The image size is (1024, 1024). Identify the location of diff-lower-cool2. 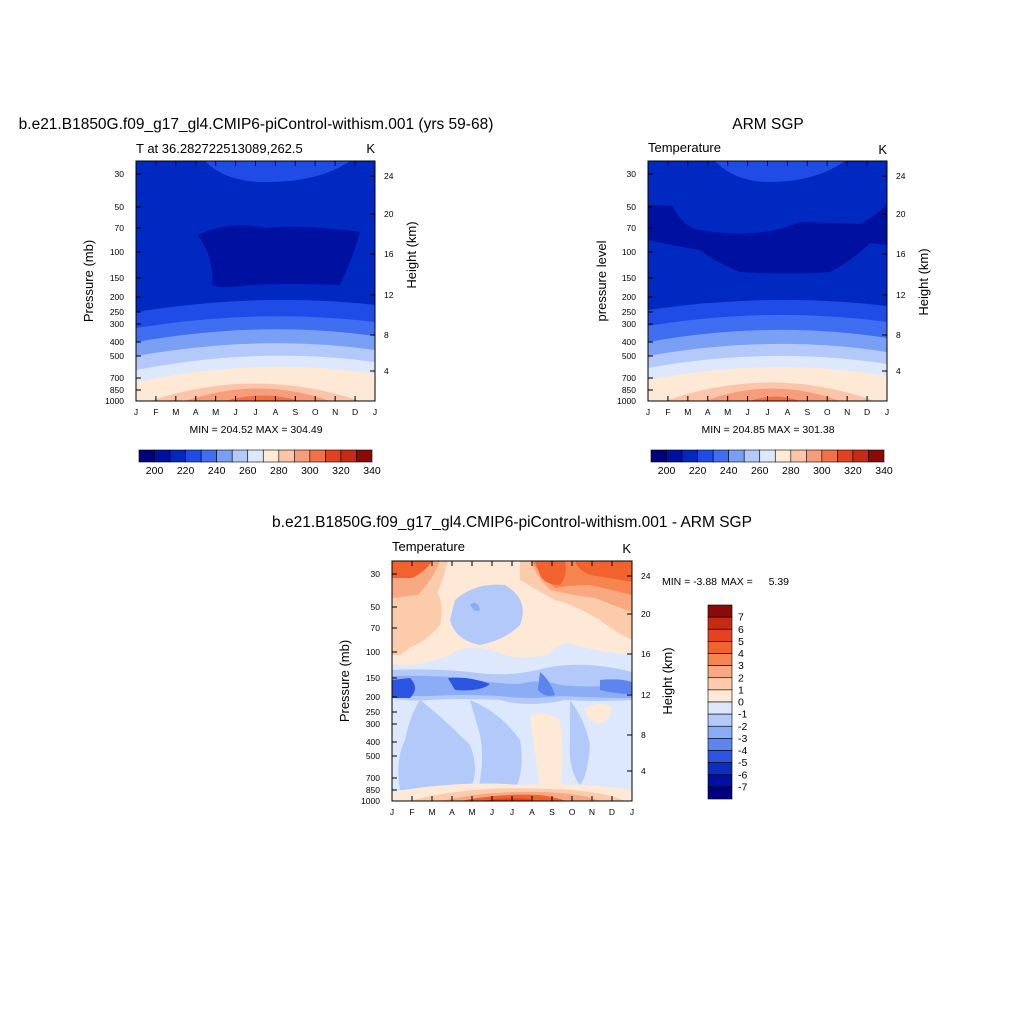
(496, 745).